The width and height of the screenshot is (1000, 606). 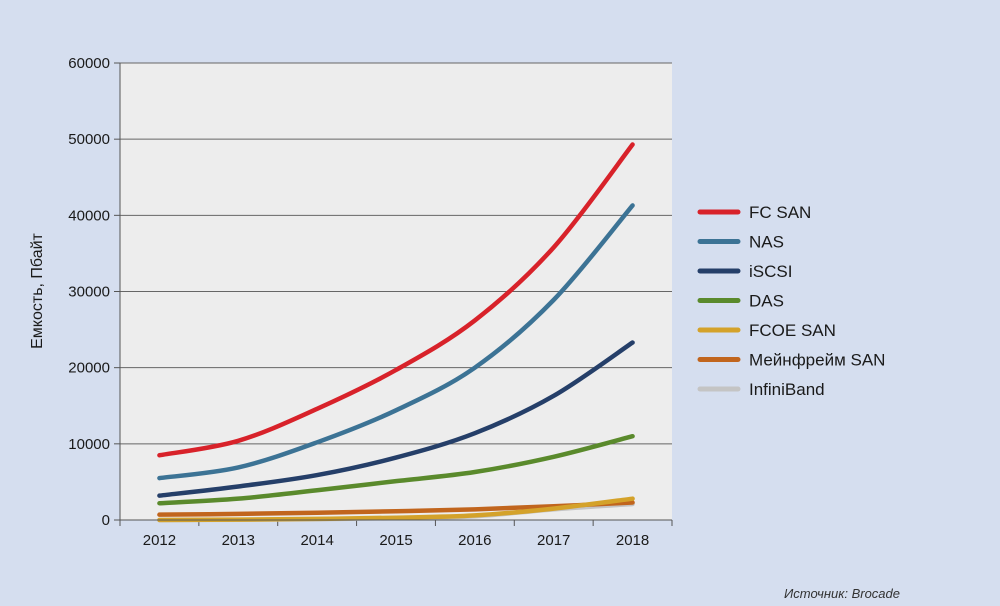 I want to click on legend-label-nas: NAS, so click(x=766, y=242).